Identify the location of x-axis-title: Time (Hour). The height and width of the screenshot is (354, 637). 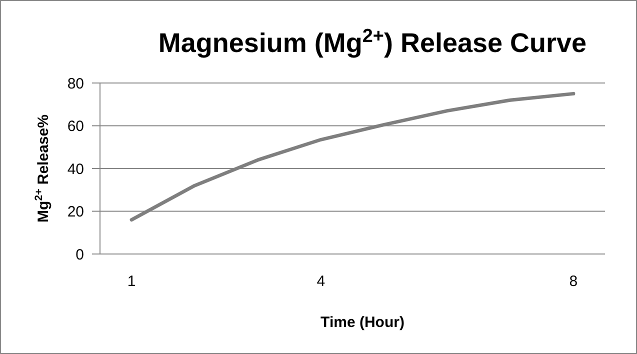
(362, 322).